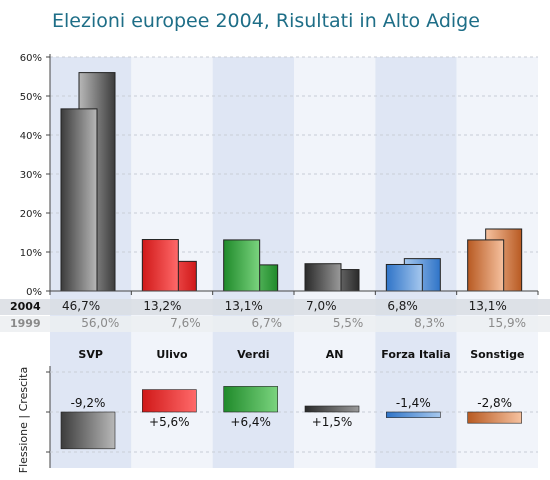 This screenshot has width=550, height=480. Describe the element at coordinates (25, 306) in the screenshot. I see `year-2004-label: 2004` at that location.